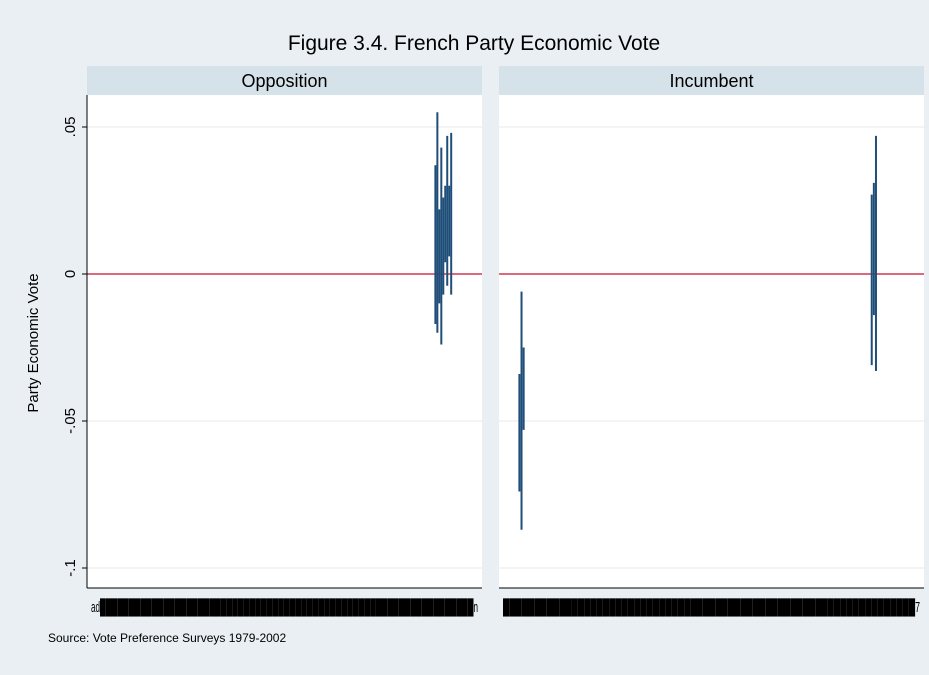  Describe the element at coordinates (70, 127) in the screenshot. I see `y-tick-label: .05` at that location.